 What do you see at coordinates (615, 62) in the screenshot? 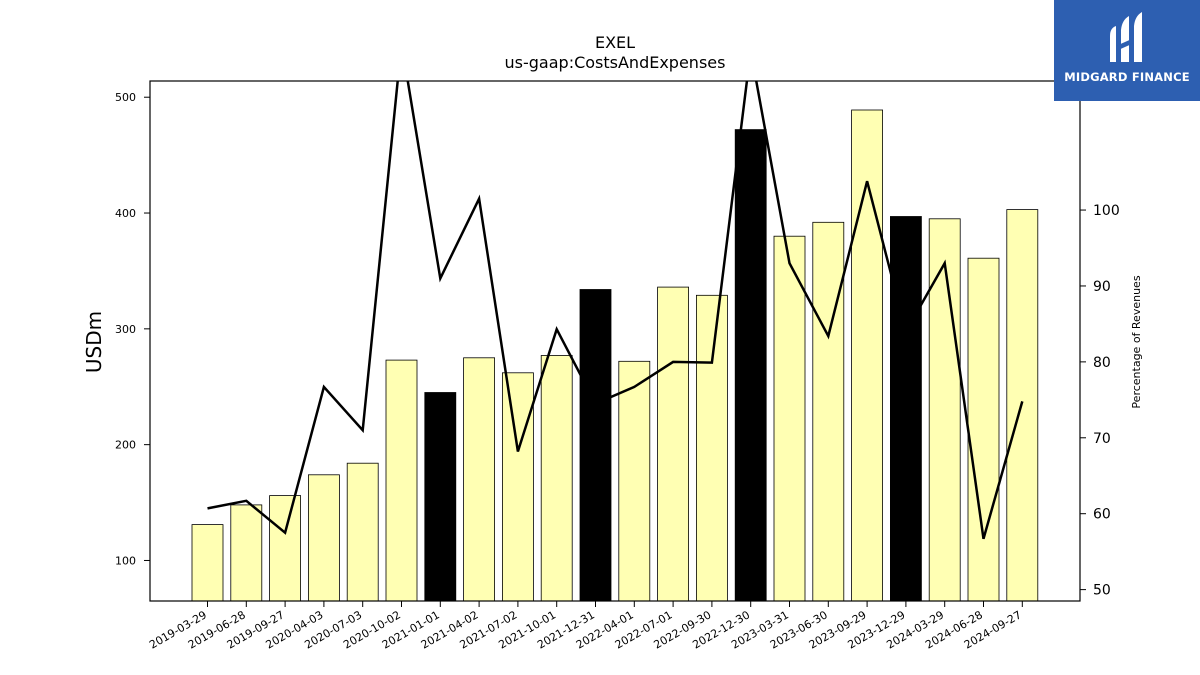
I see `chart-subtitle: us-gaap:CostsAndExpenses` at bounding box center [615, 62].